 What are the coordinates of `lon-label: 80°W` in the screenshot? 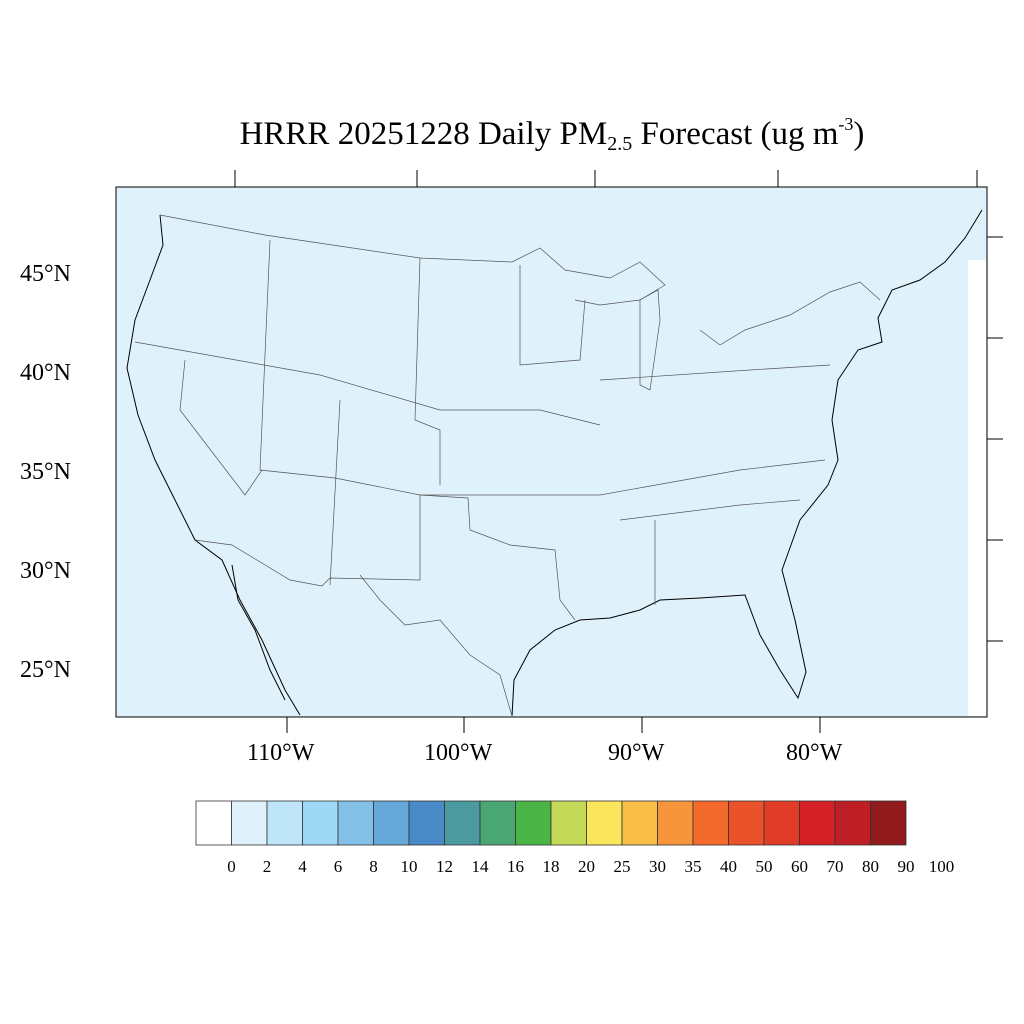 It's located at (814, 753).